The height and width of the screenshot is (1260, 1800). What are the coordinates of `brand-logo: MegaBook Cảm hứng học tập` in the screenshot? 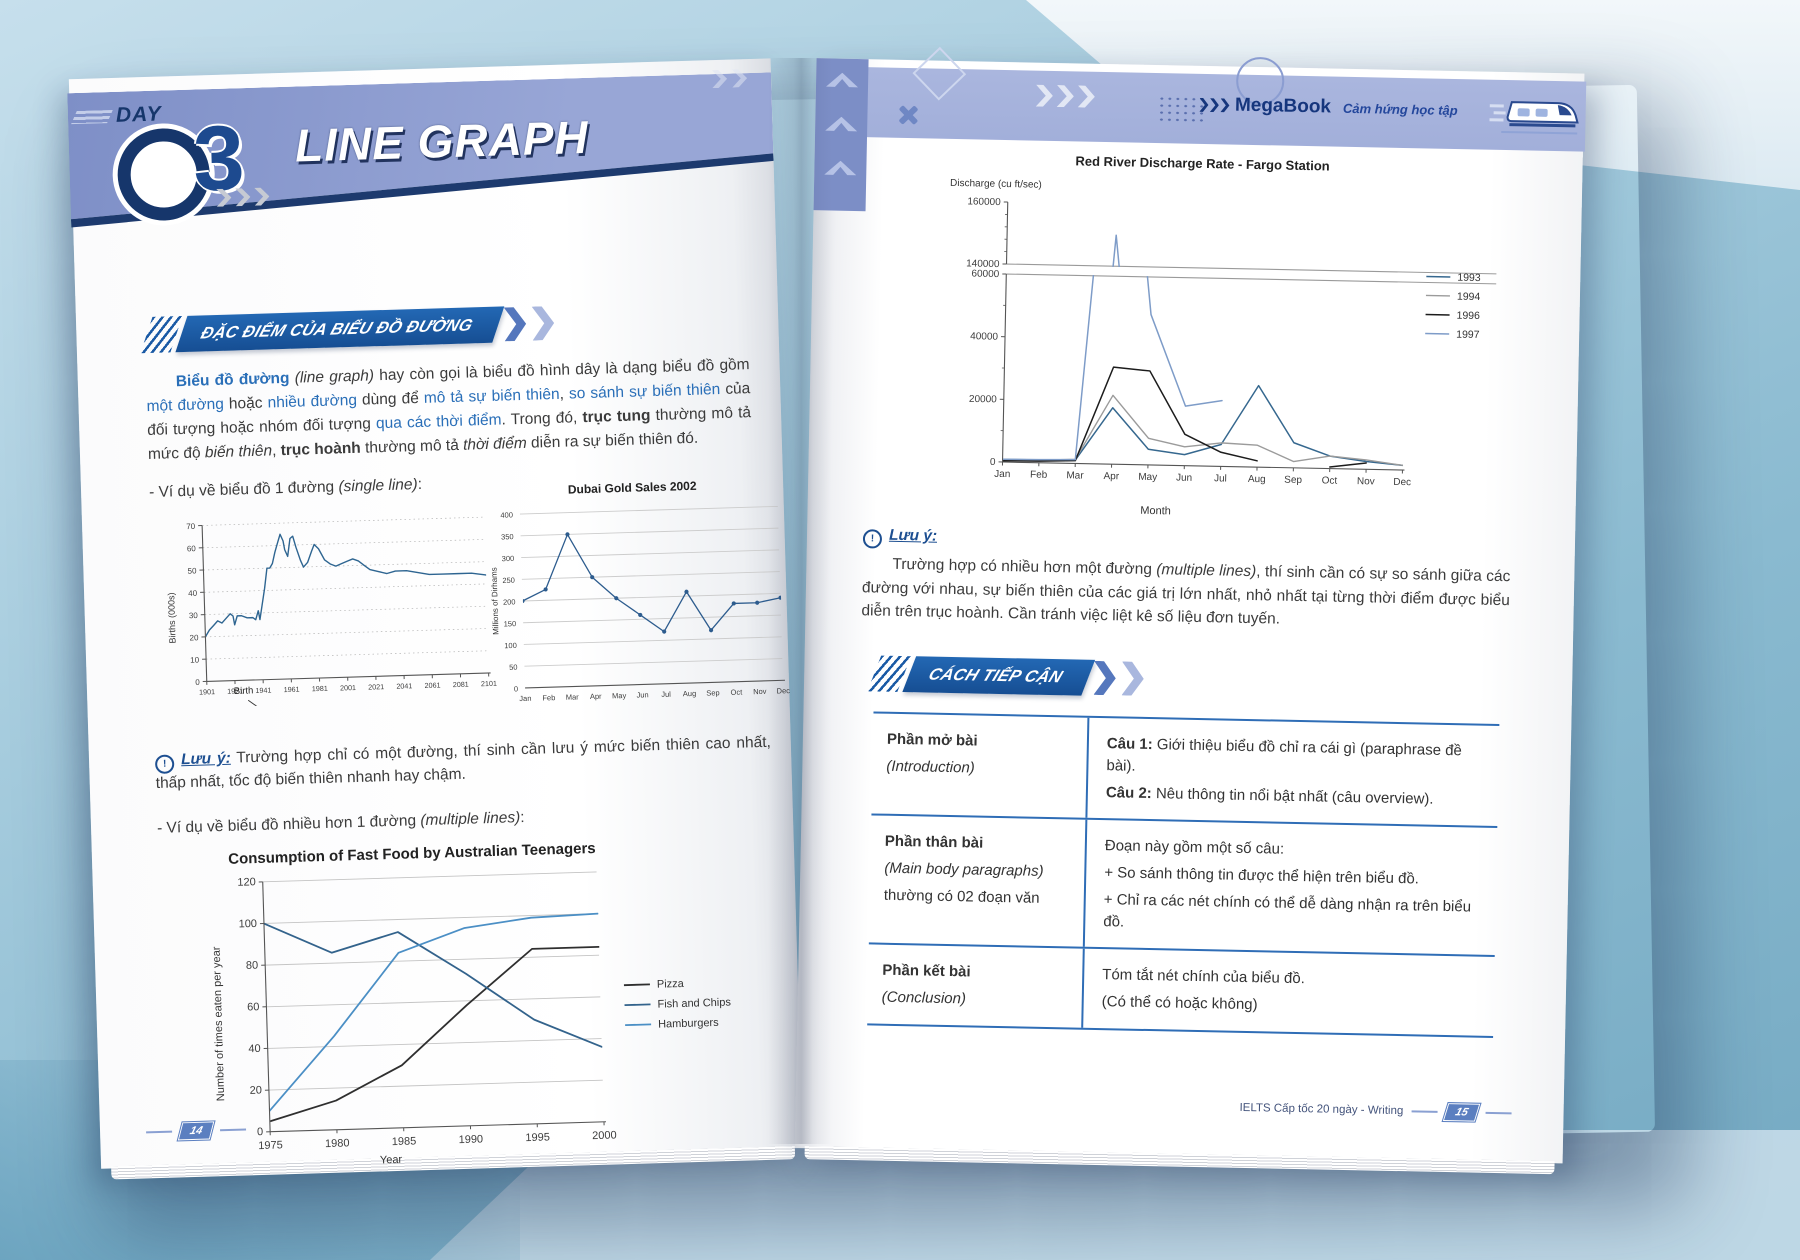 It's located at (1328, 107).